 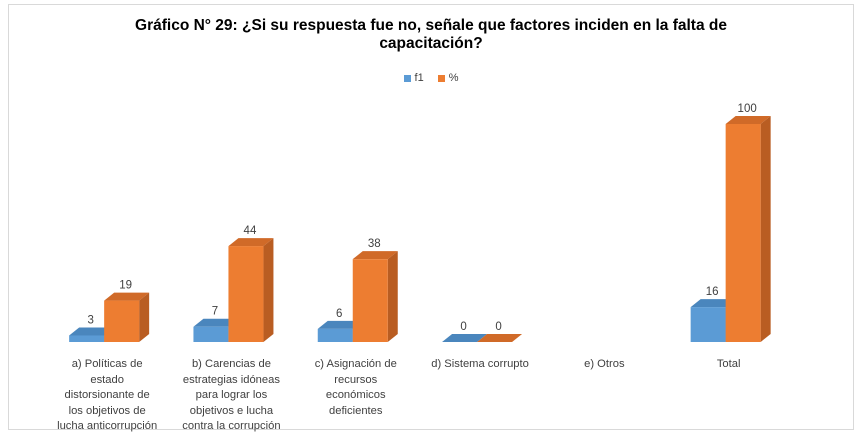 What do you see at coordinates (747, 109) in the screenshot?
I see `data-label-percent-5: 100` at bounding box center [747, 109].